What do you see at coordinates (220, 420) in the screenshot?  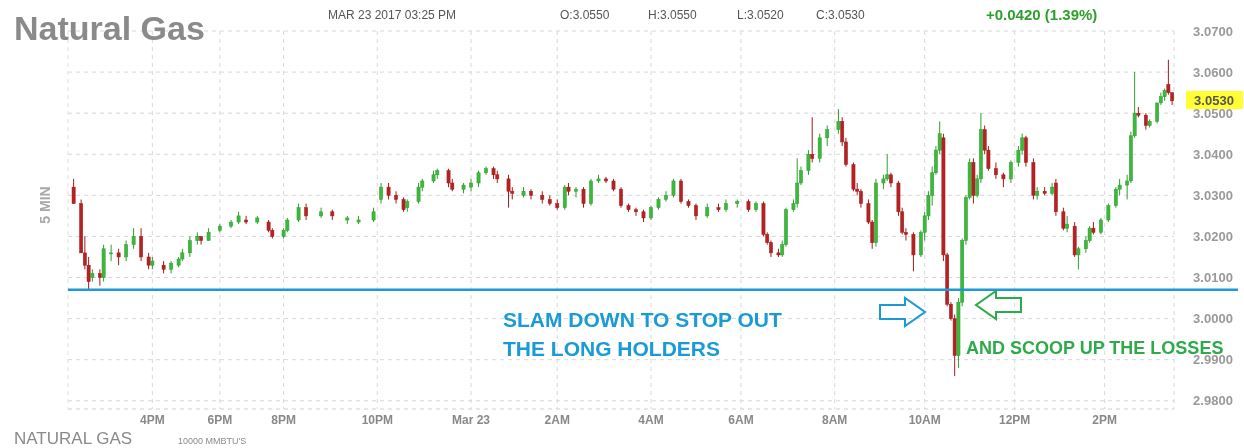 I see `x-tick-label: 6PM` at bounding box center [220, 420].